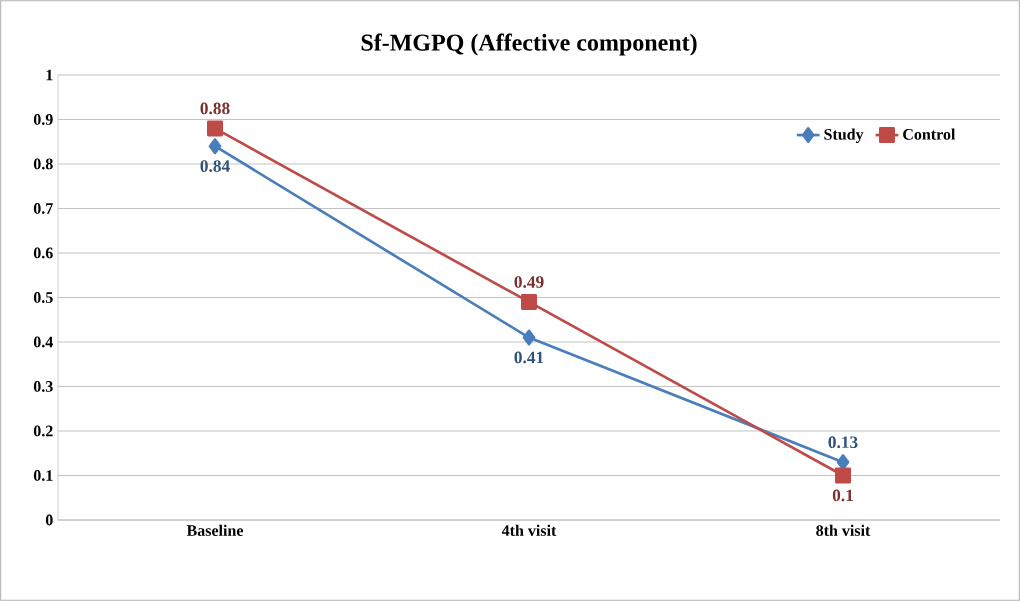 The width and height of the screenshot is (1020, 601). Describe the element at coordinates (49, 520) in the screenshot. I see `y-tick-label: 0` at that location.